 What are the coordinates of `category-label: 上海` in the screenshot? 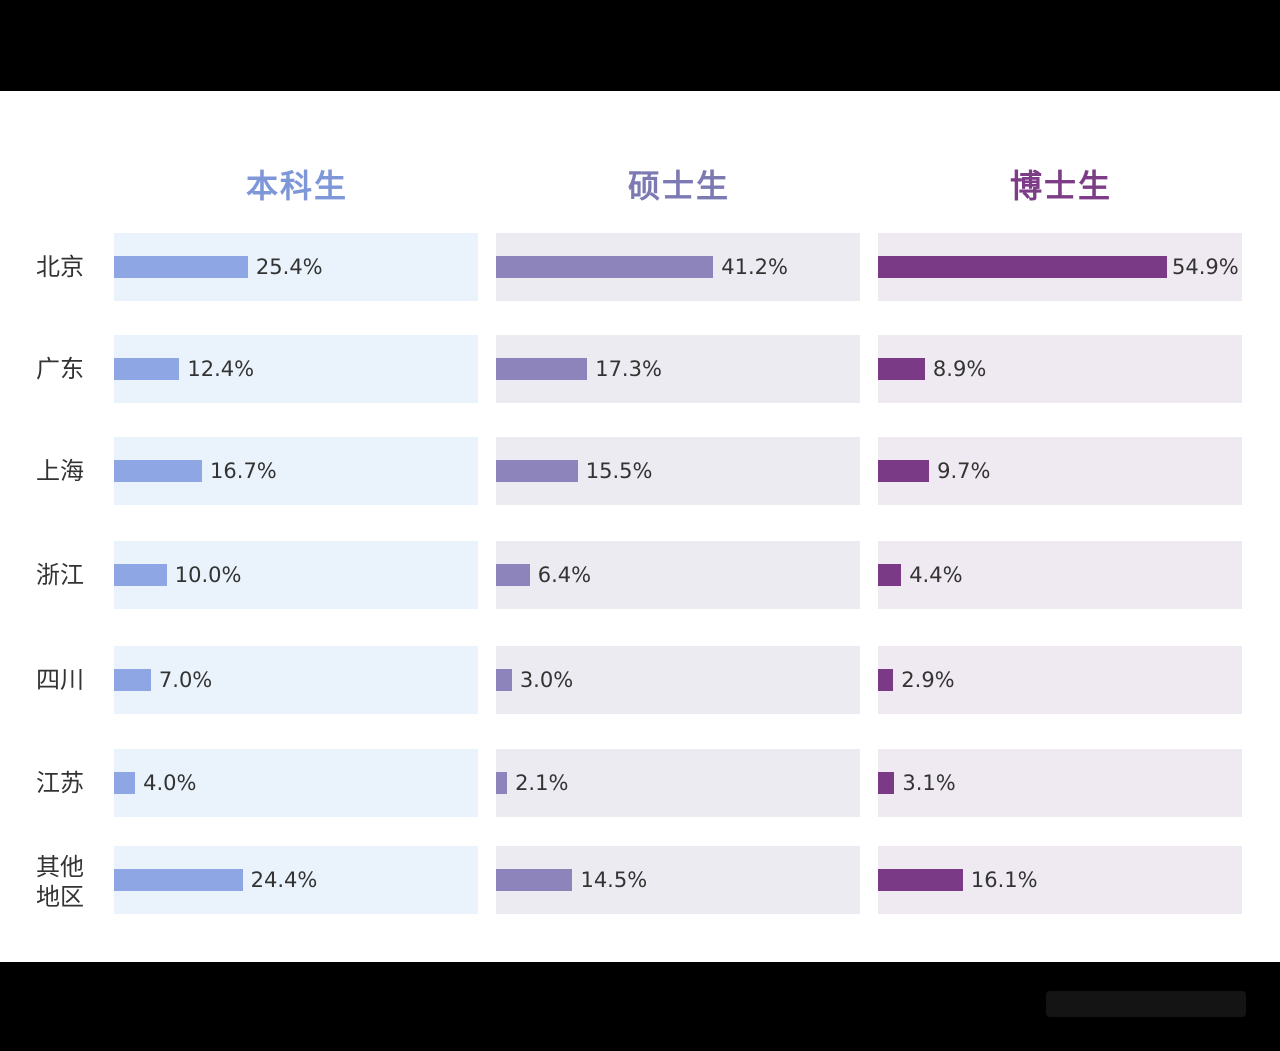 It's located at (66, 471).